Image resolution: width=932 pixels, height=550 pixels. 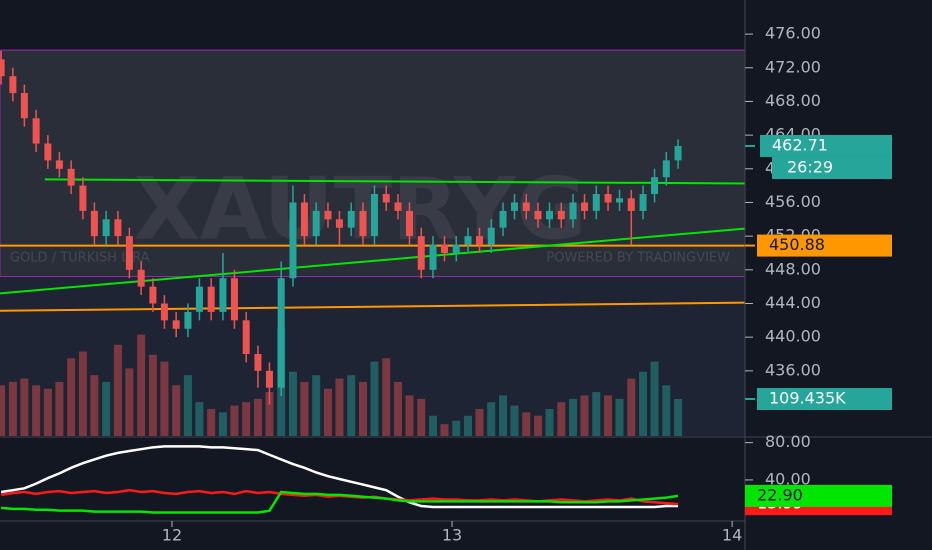 I want to click on zone-top-shade, so click(x=372, y=25).